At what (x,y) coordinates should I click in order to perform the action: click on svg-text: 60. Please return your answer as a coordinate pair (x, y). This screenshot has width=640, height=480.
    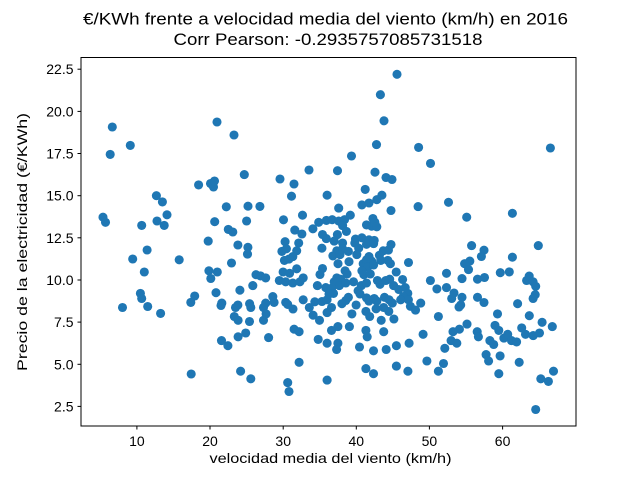
    Looking at the image, I should click on (503, 441).